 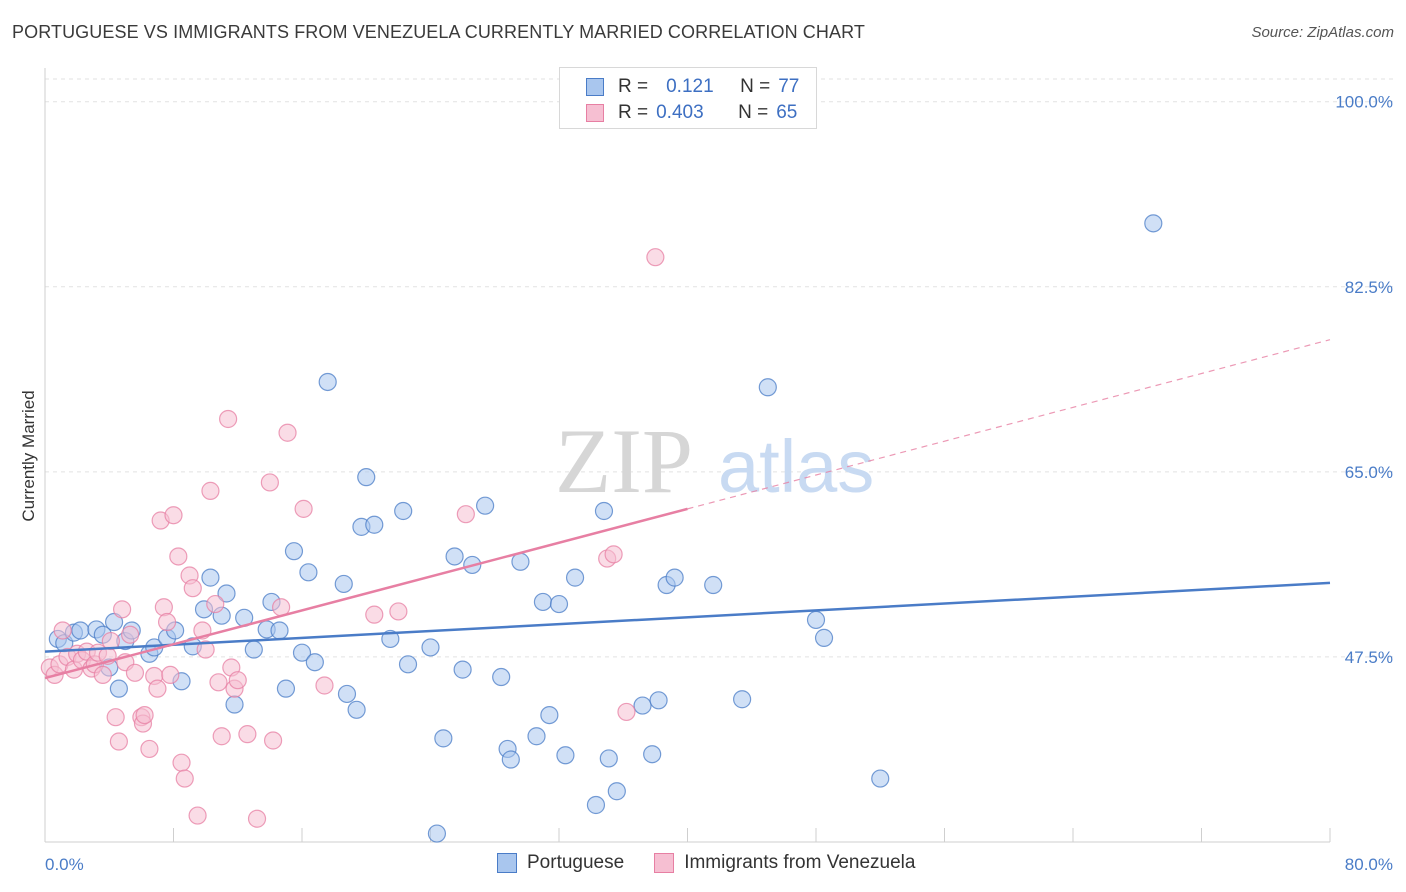 I want to click on legend-row-portuguese: R = 0.121 N = 77, so click(x=692, y=87).